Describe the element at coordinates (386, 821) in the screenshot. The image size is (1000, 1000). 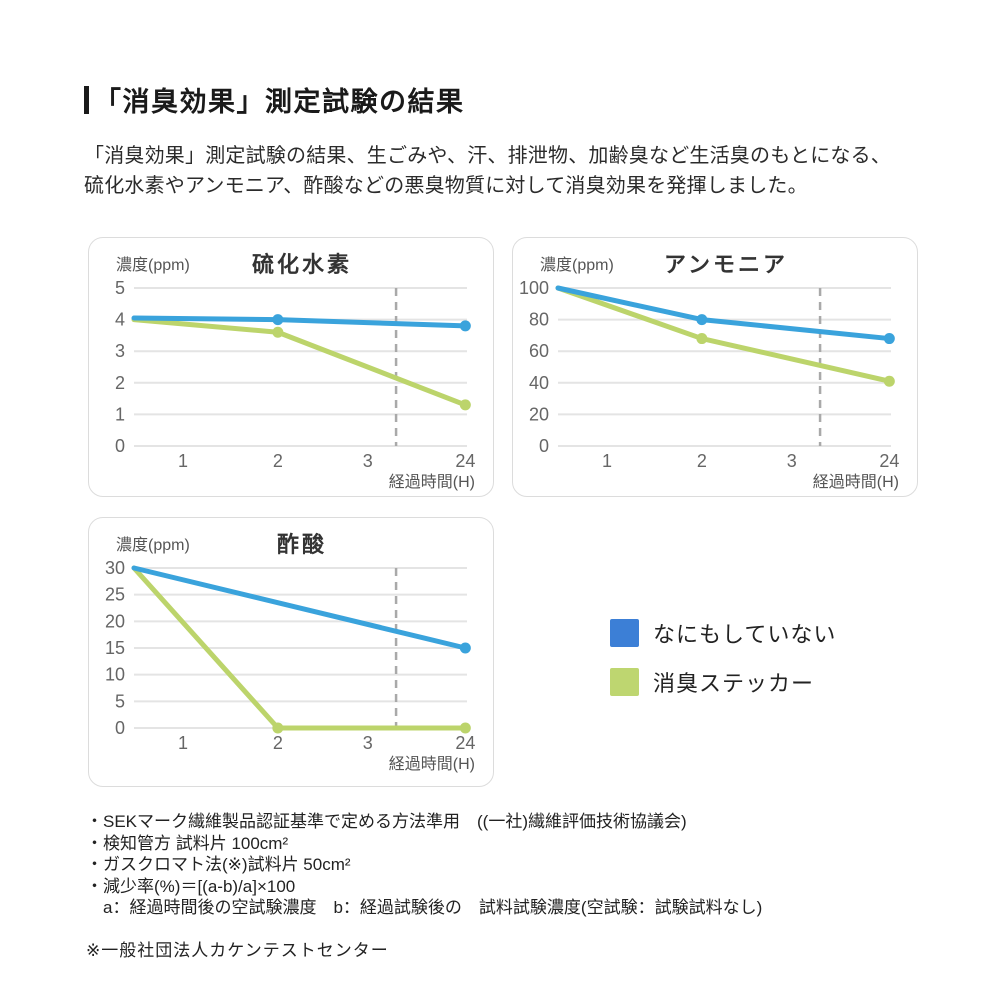
I see `footnote-method: ・SEKマーク繊維製品認証基準で定める方法準用 ((一社)繊維評価技術協議会)` at that location.